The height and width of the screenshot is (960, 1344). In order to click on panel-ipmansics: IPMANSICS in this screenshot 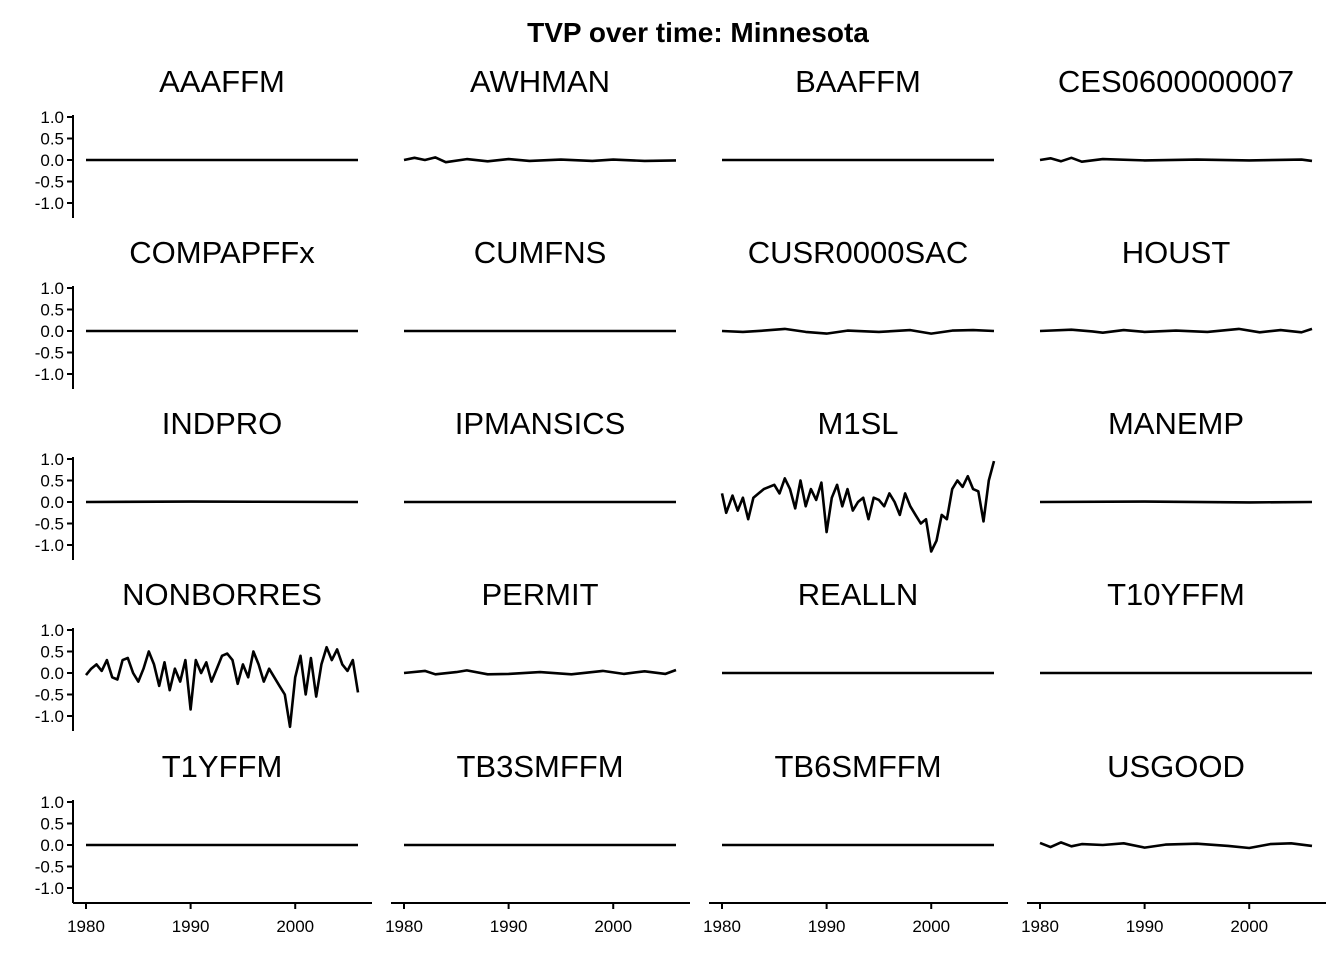, I will do `click(540, 455)`.